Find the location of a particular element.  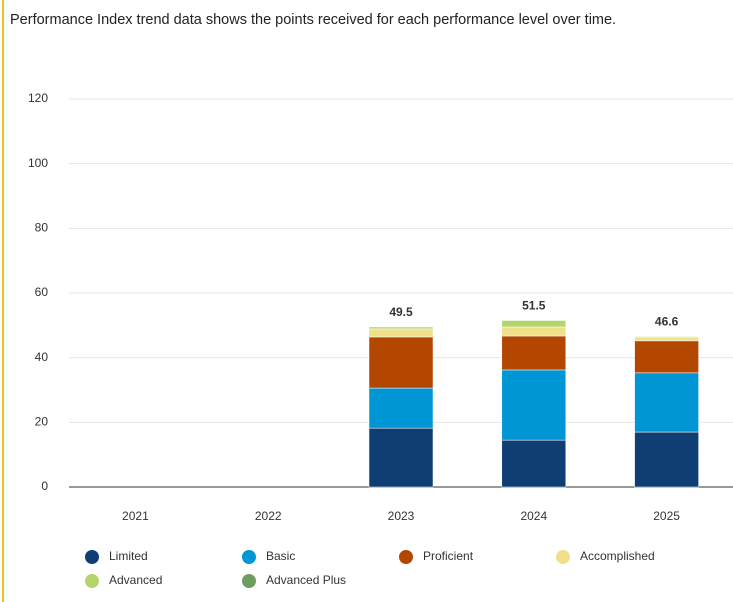

legend-label: Limited is located at coordinates (128, 556).